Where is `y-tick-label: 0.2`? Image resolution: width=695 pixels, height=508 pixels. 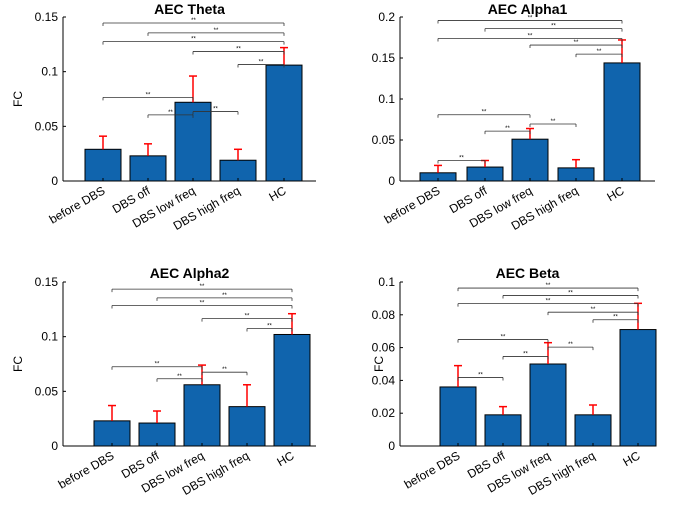
y-tick-label: 0.2 is located at coordinates (386, 17).